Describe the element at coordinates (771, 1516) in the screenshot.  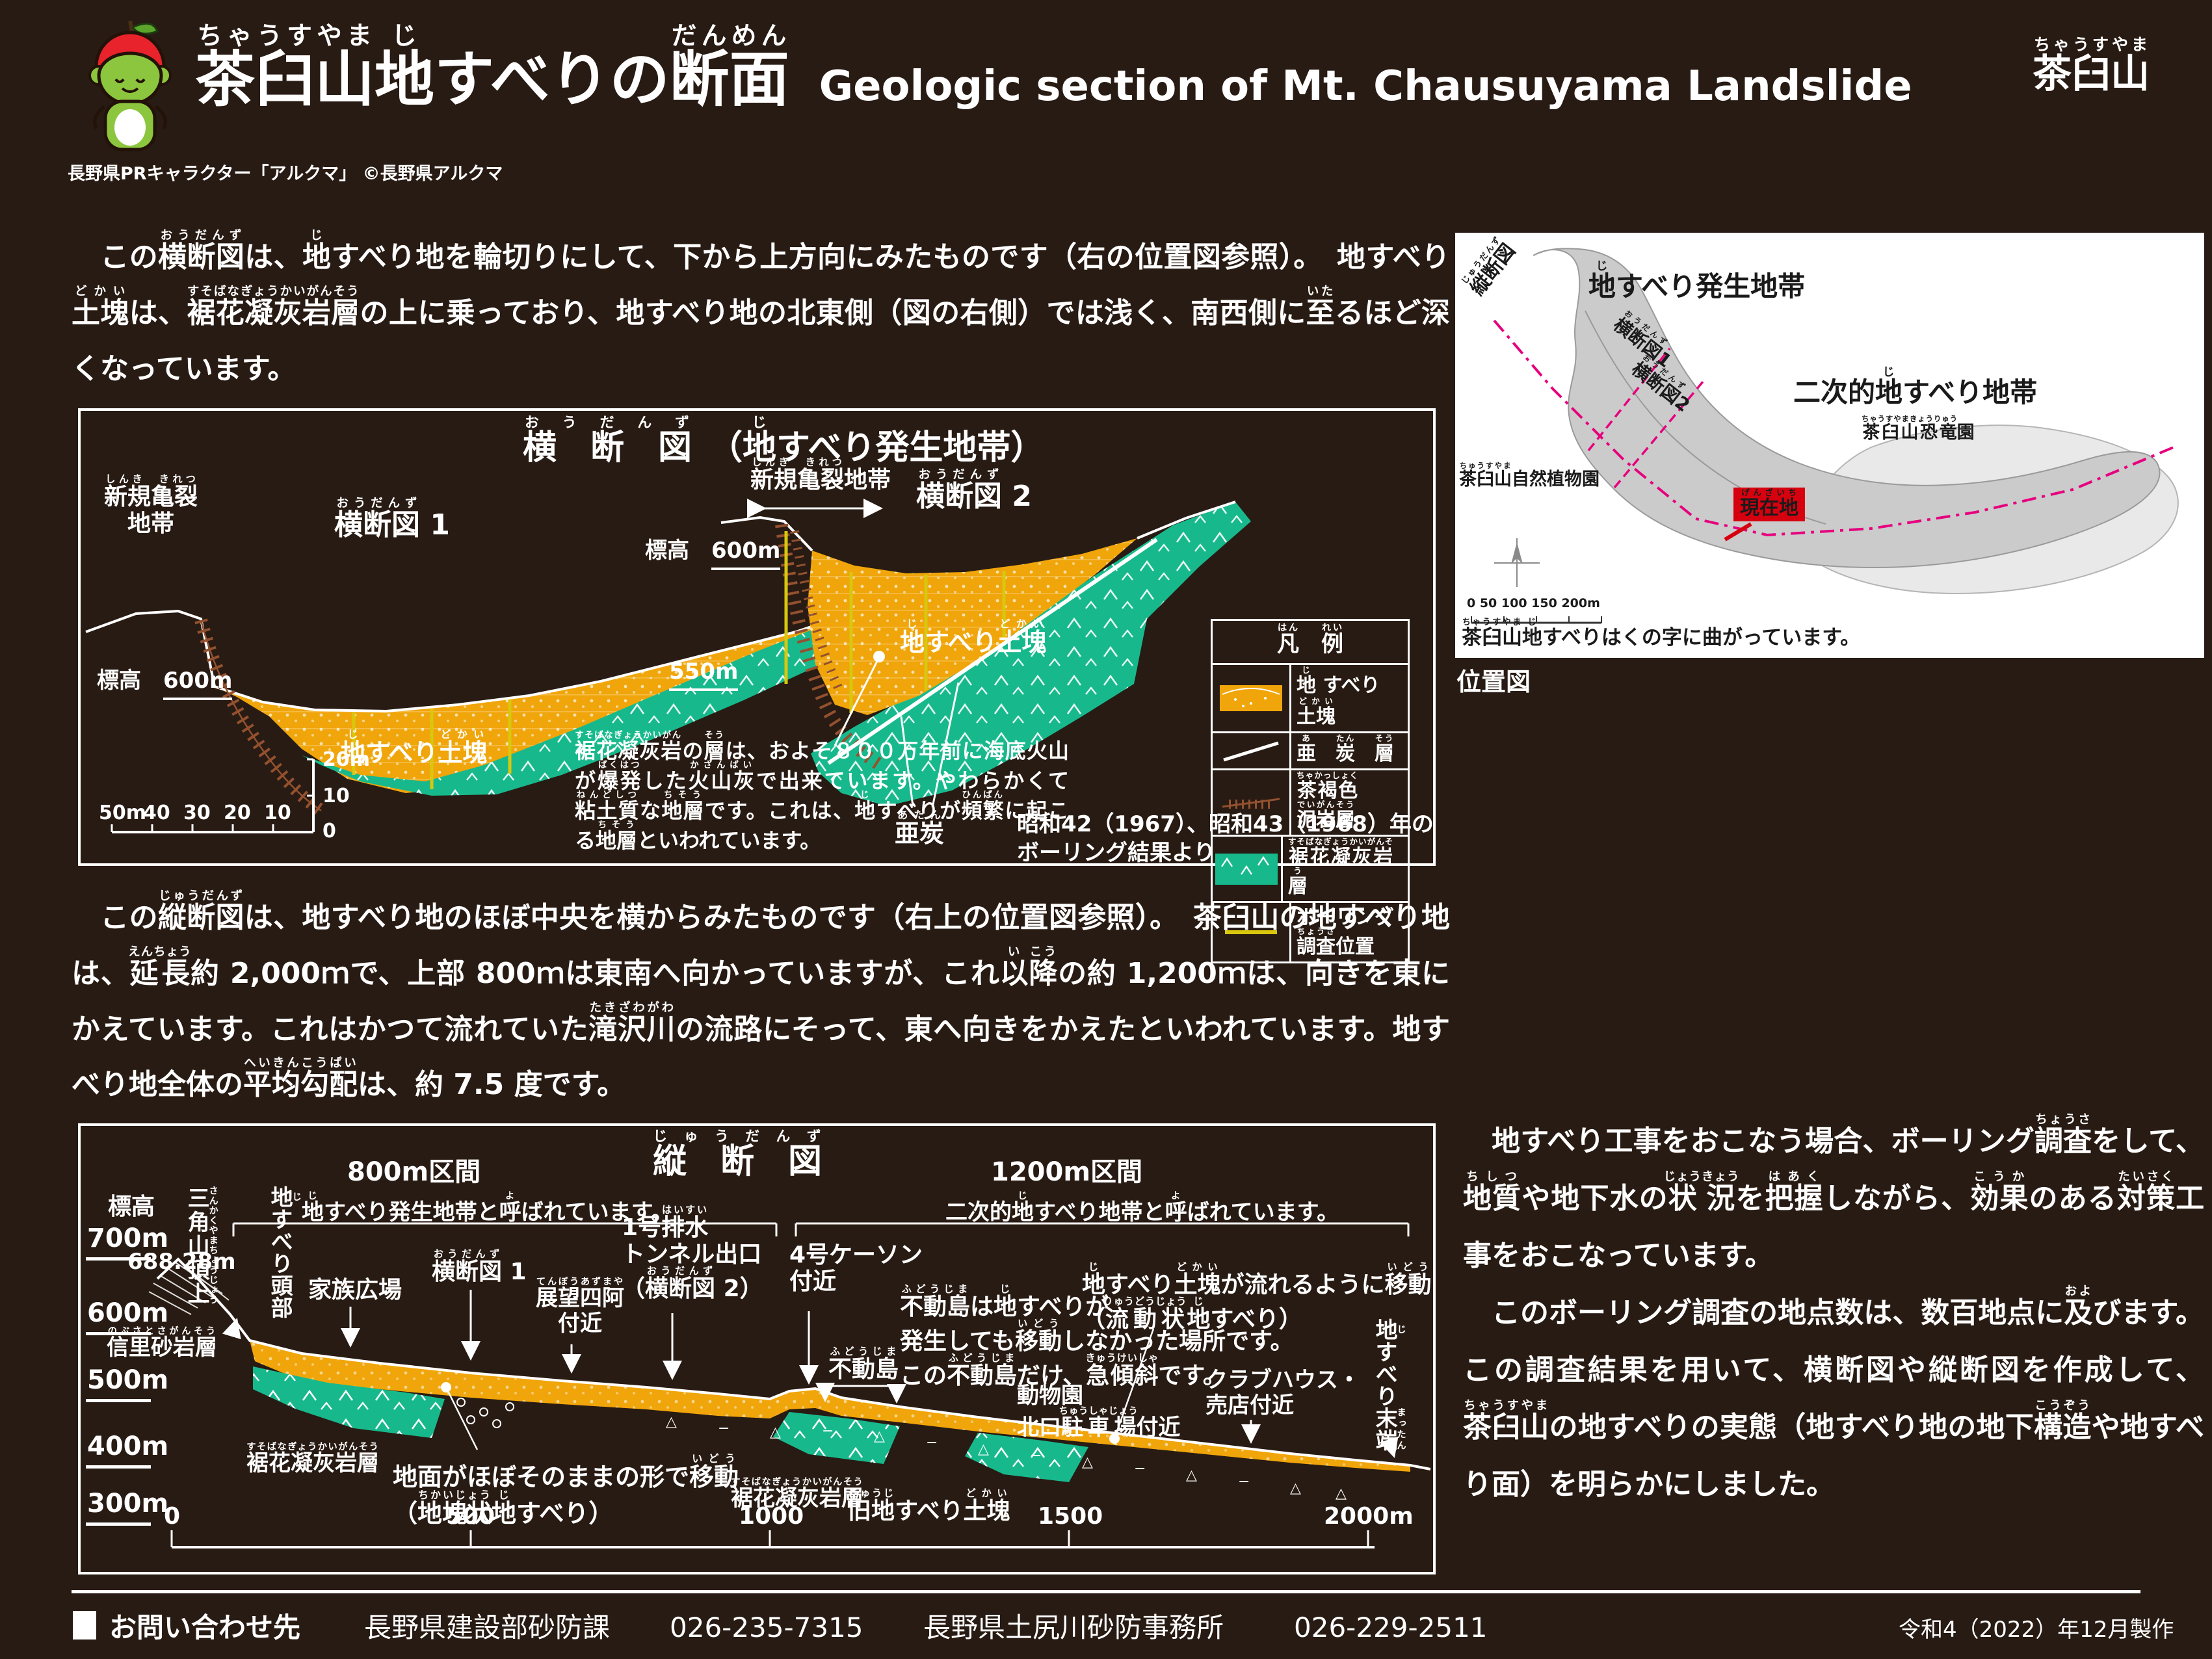
I see `svg-text: 1000` at that location.